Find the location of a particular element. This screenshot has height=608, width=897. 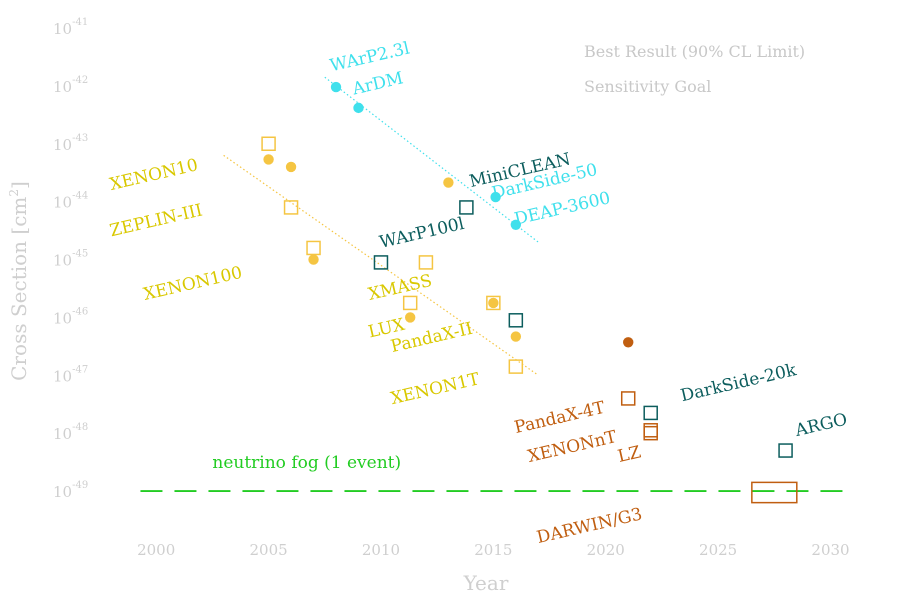

y-tick-exponent: -42 is located at coordinates (80, 80).